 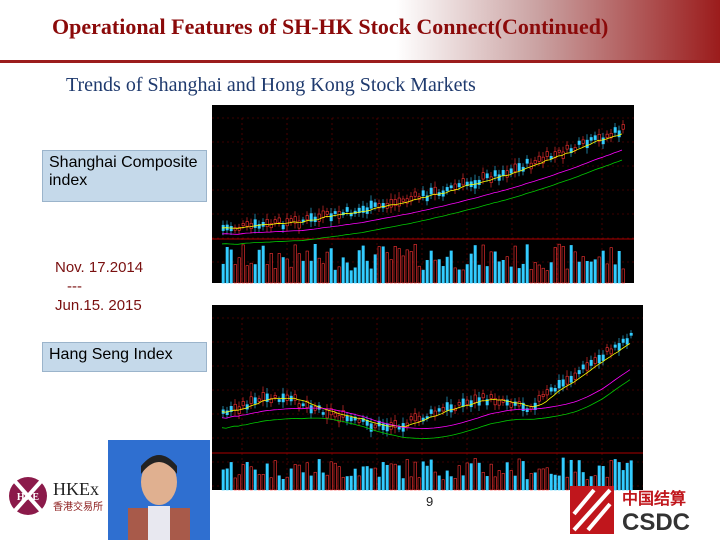 What do you see at coordinates (124, 357) in the screenshot?
I see `hs-label: Hang Seng Index` at bounding box center [124, 357].